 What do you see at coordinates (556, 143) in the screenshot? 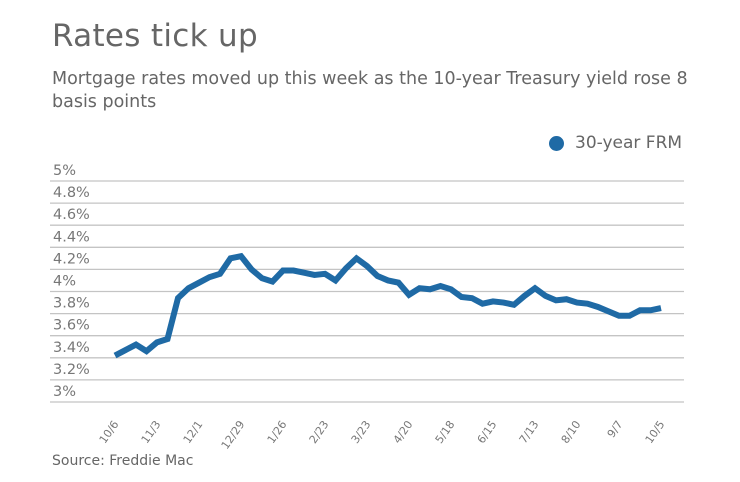
I see `legend-marker-icon` at bounding box center [556, 143].